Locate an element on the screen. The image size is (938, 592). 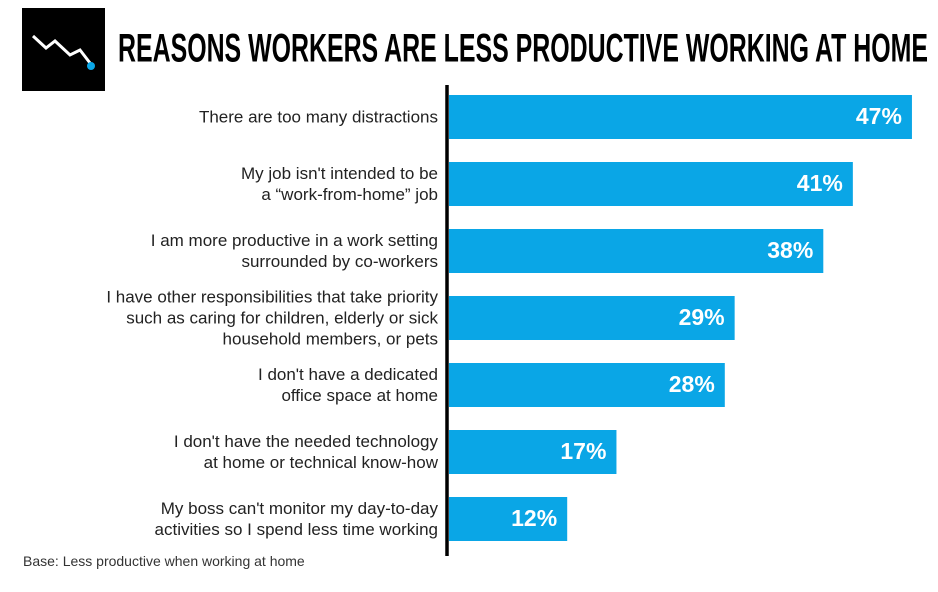
value-label: 12% is located at coordinates (534, 518).